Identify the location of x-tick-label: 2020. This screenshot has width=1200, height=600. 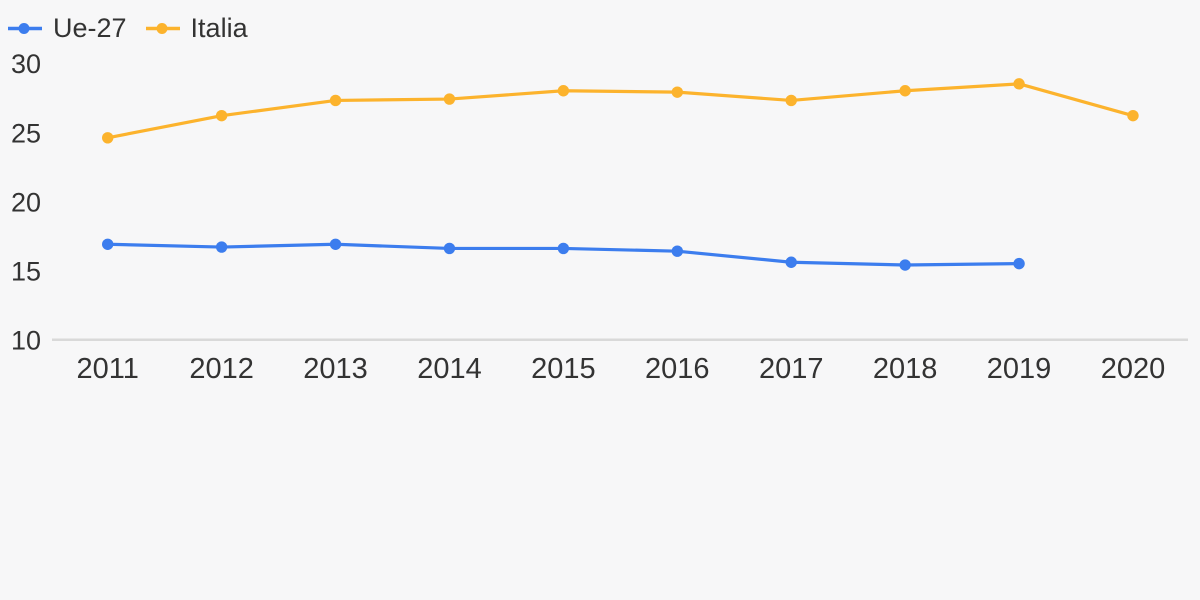
(1133, 369).